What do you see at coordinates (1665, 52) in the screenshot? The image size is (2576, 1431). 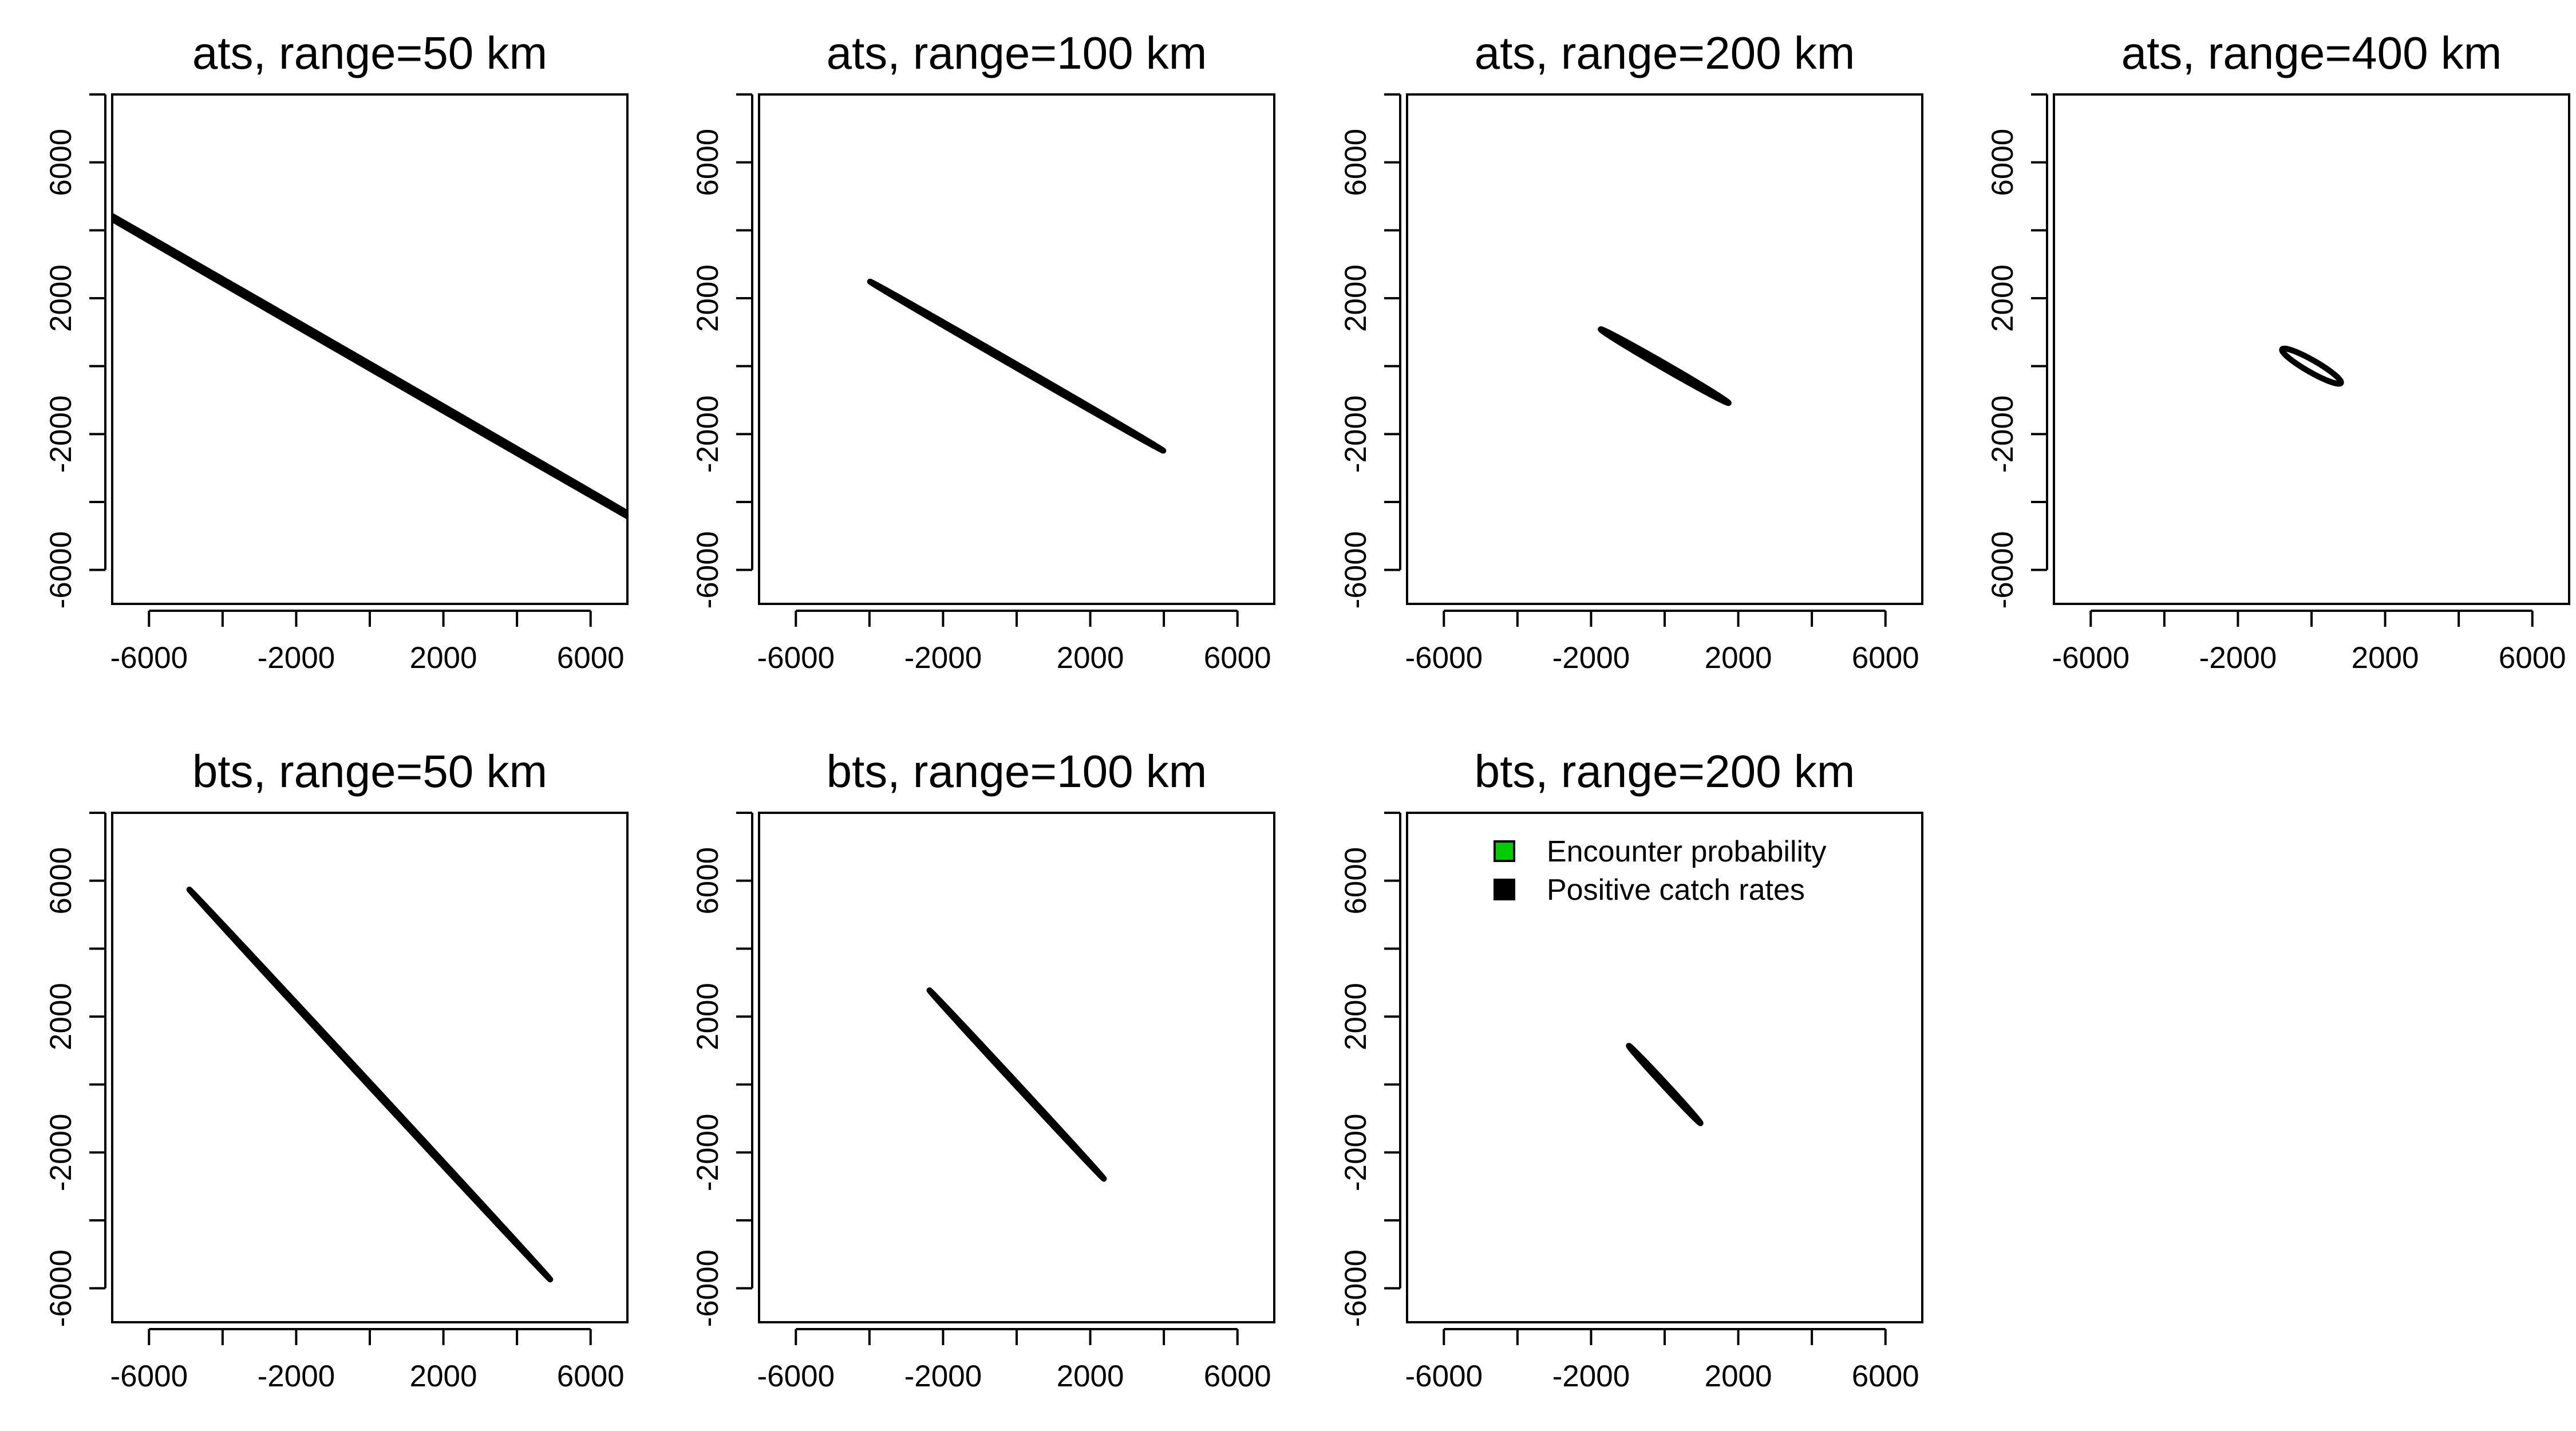 I see `panel-title: ats, range=200 km` at bounding box center [1665, 52].